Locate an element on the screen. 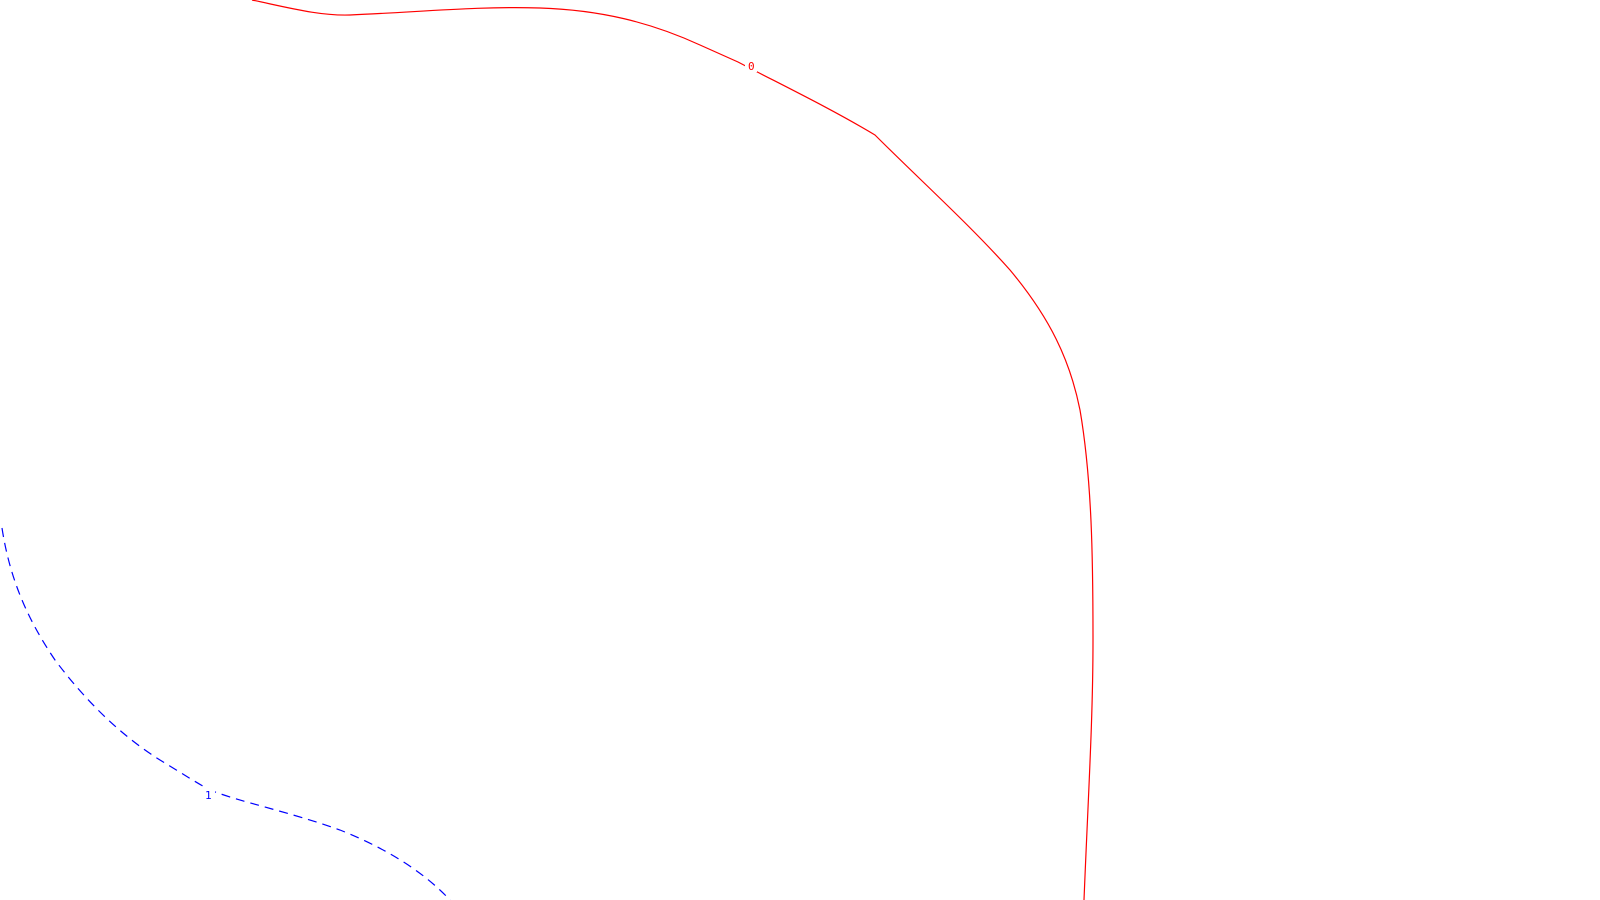 This screenshot has height=900, width=1600. contour-label-1-bg is located at coordinates (209, 794).